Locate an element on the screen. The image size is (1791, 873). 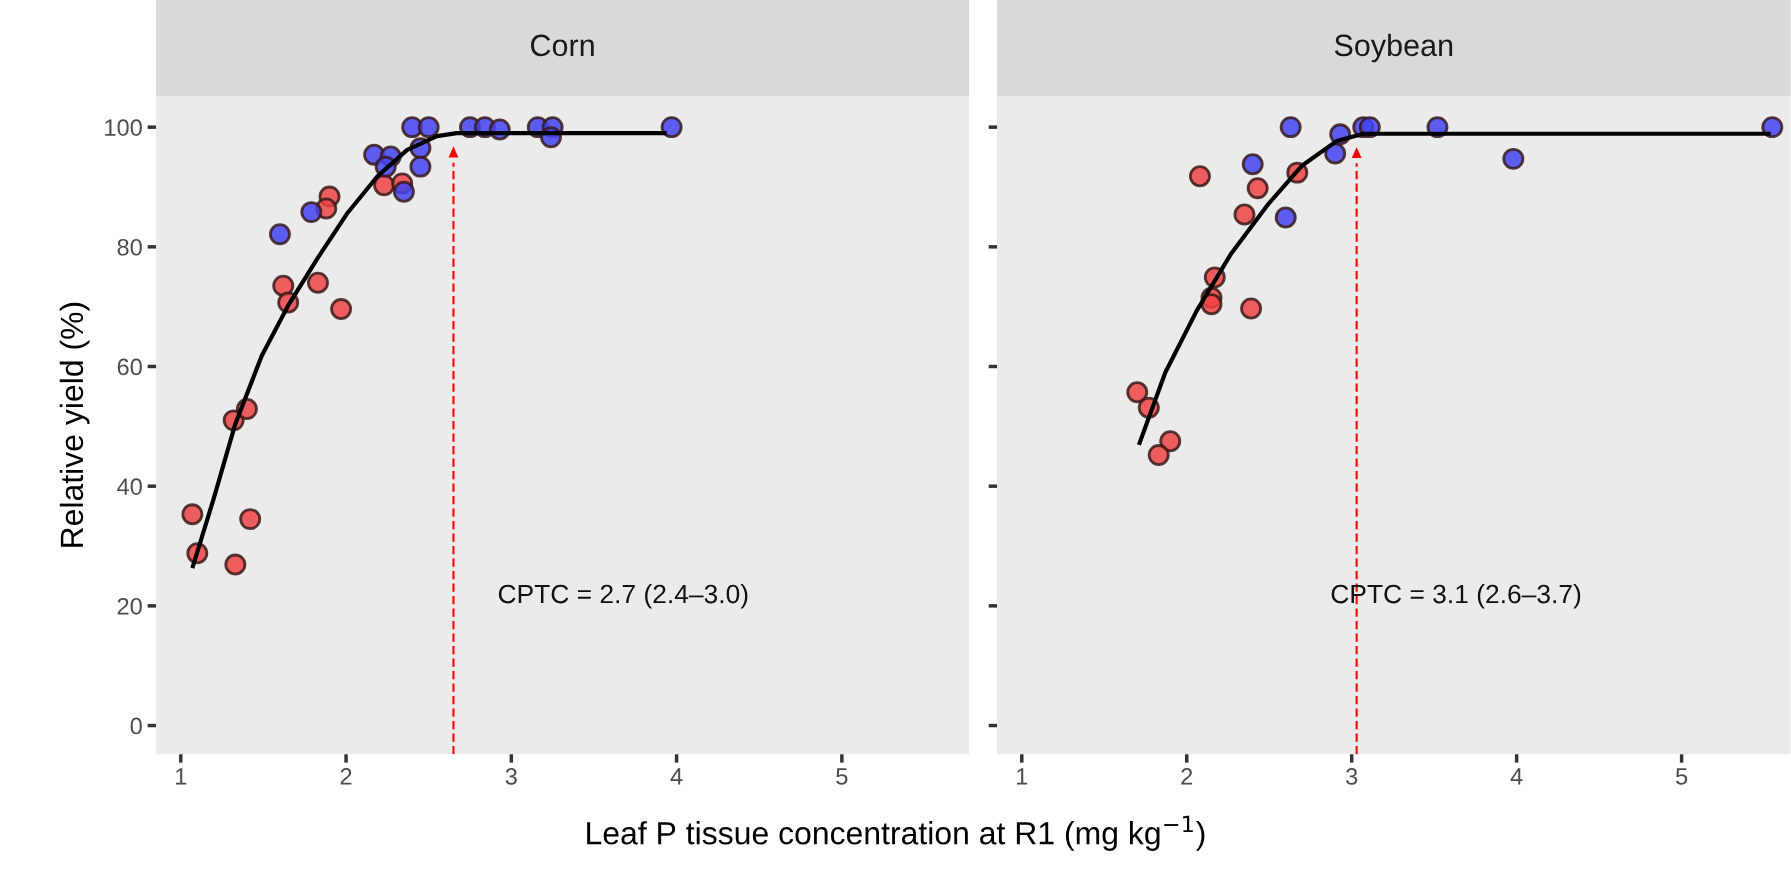
y-tick-label: 40 is located at coordinates (129, 486).